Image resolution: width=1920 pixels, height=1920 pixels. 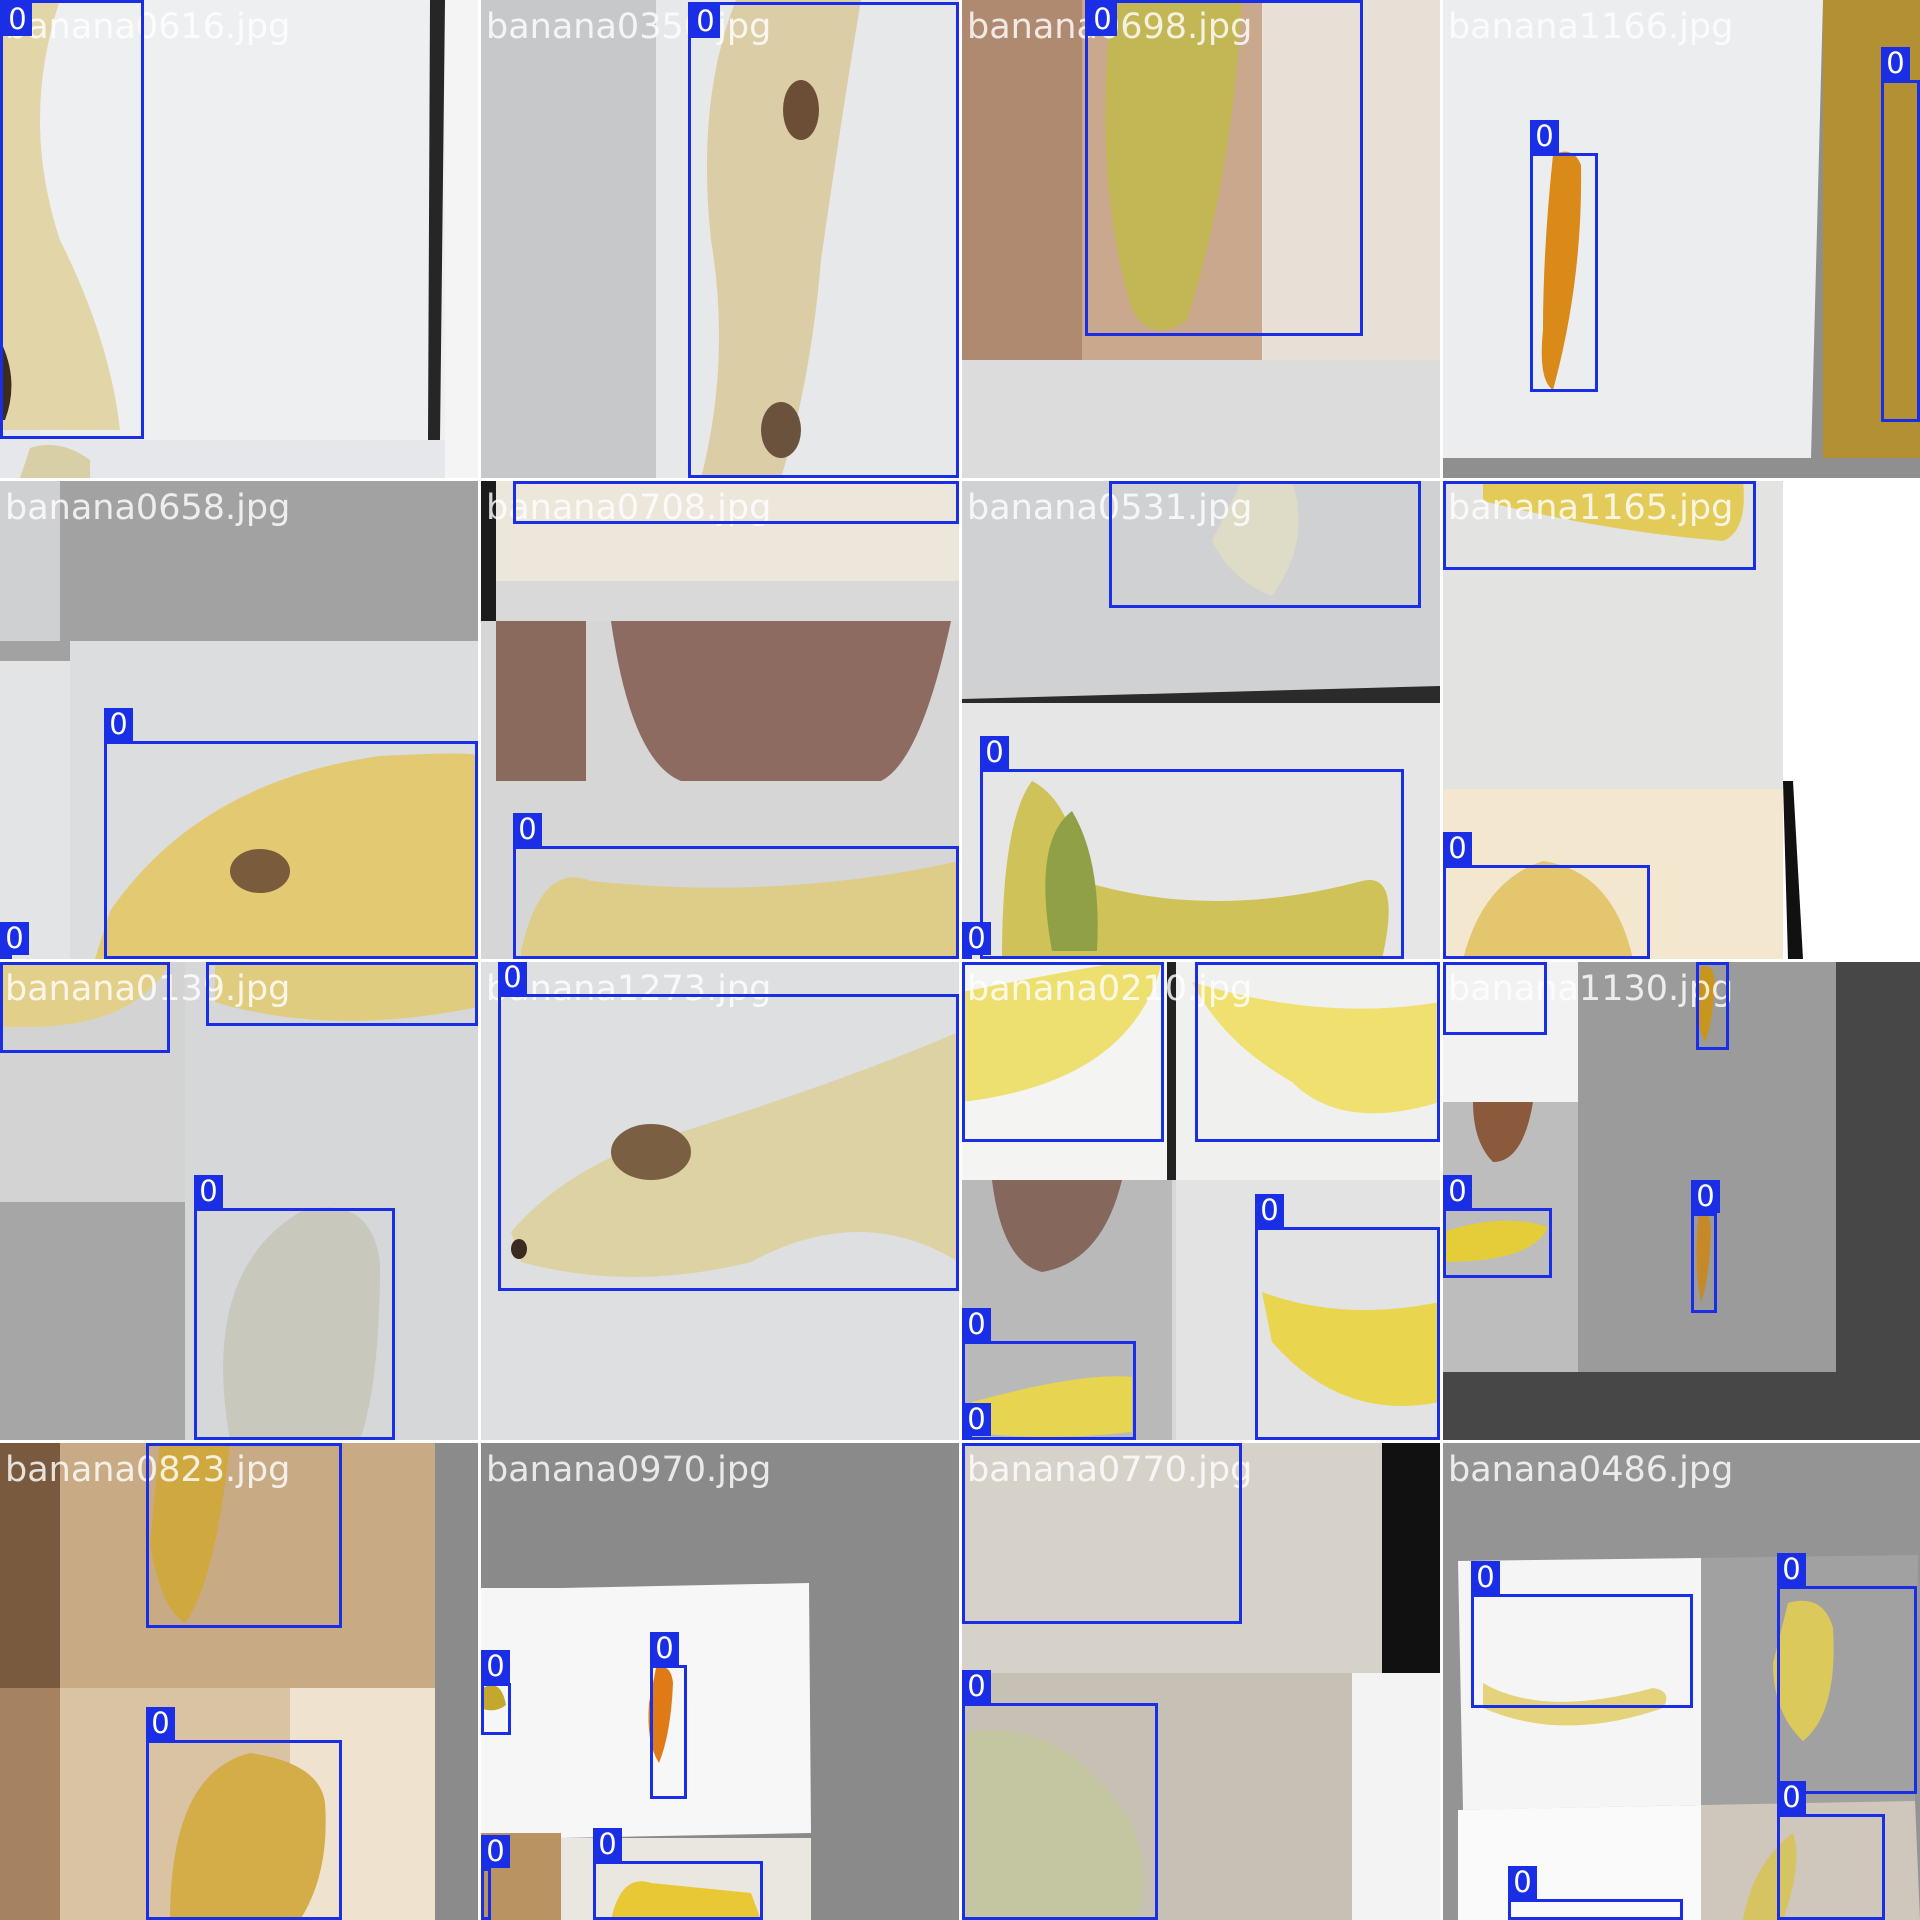 I want to click on mosaic-tile: banana0350.jpg 0, so click(x=720, y=239).